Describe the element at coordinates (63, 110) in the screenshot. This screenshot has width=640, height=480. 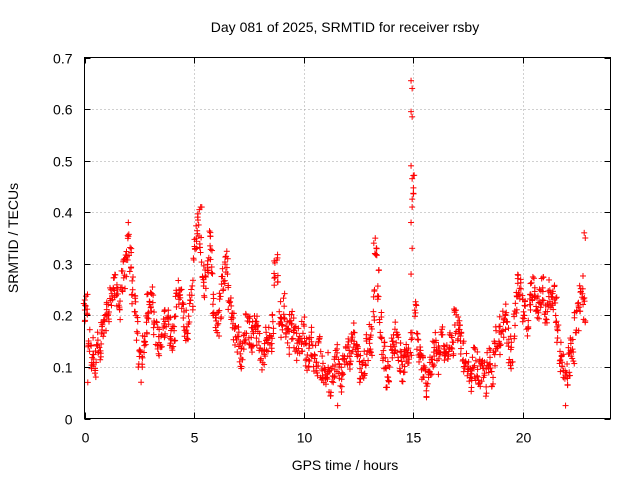
I see `y-tick-label: 0.6` at that location.